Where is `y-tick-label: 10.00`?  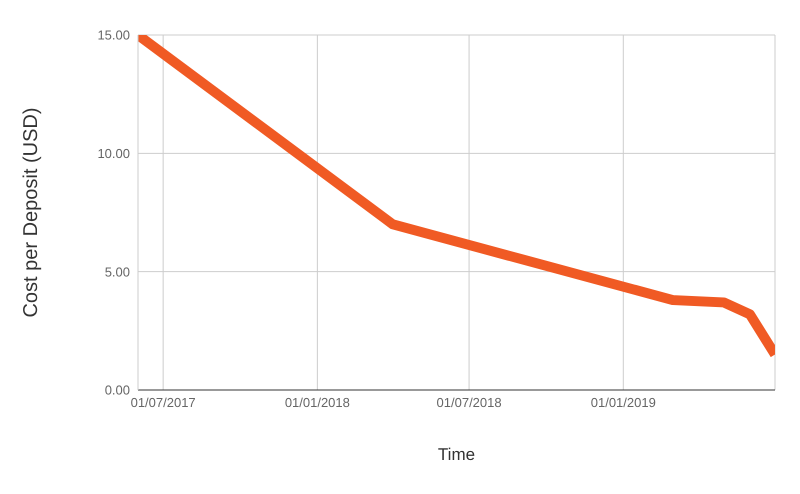 y-tick-label: 10.00 is located at coordinates (113, 153).